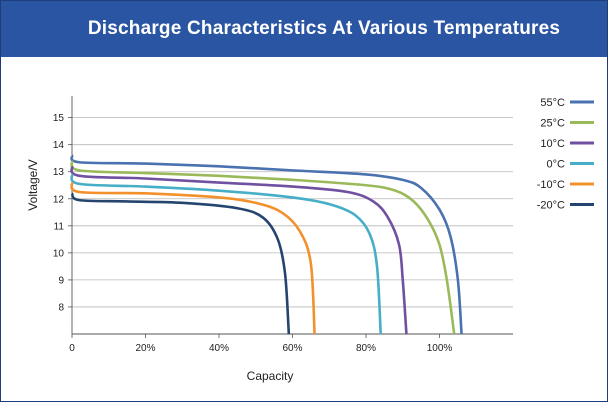 This screenshot has height=402, width=608. Describe the element at coordinates (292, 348) in the screenshot. I see `x-tick-label: 60%` at that location.